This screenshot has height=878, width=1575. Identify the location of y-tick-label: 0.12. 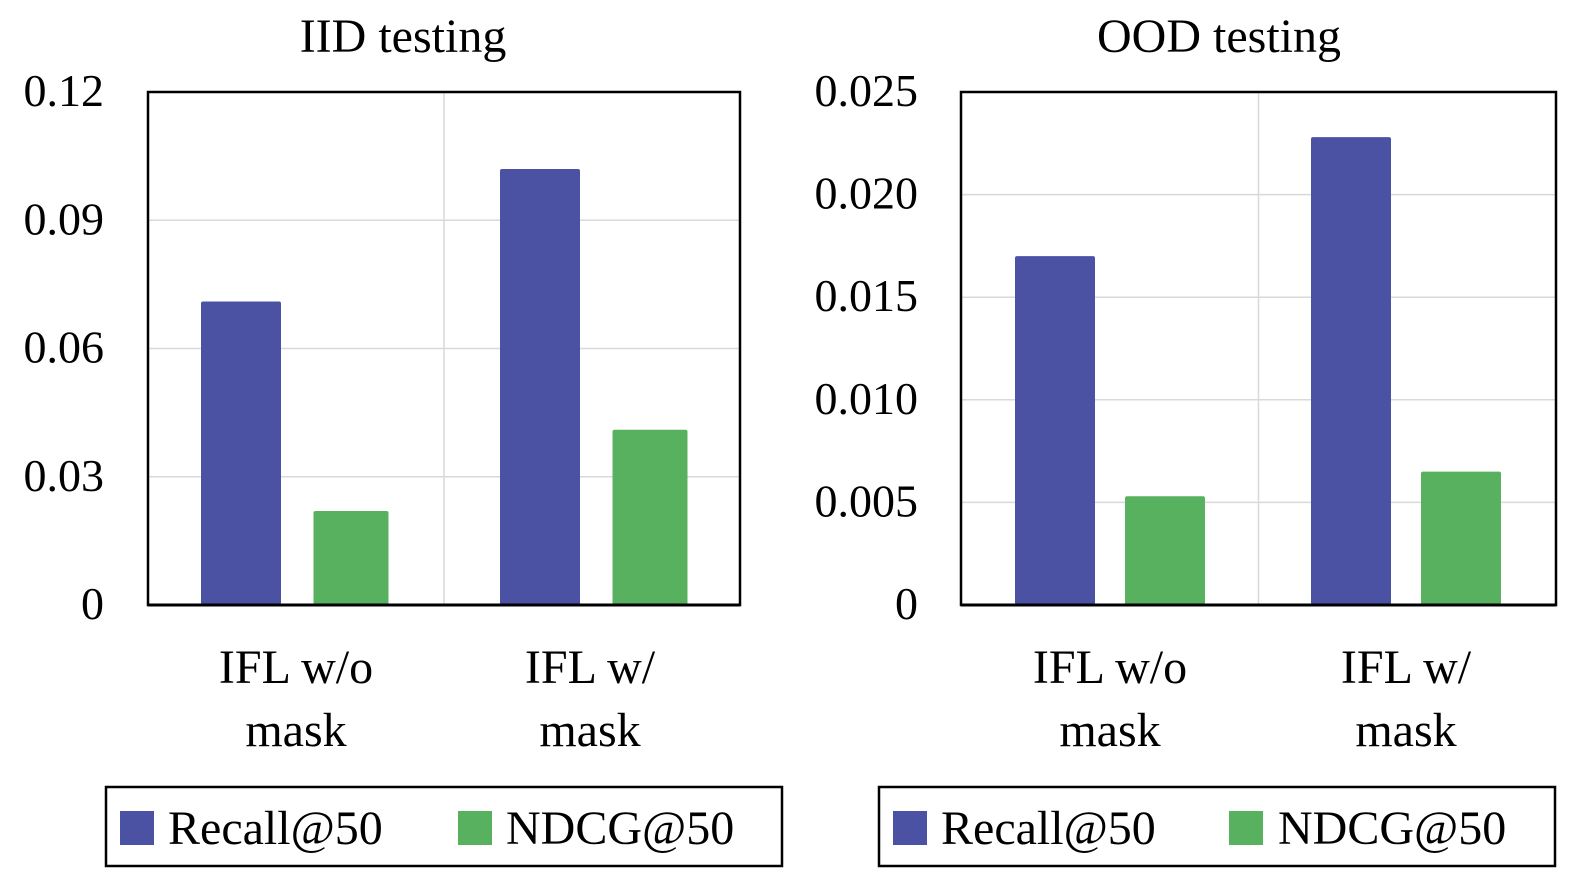
(64, 90).